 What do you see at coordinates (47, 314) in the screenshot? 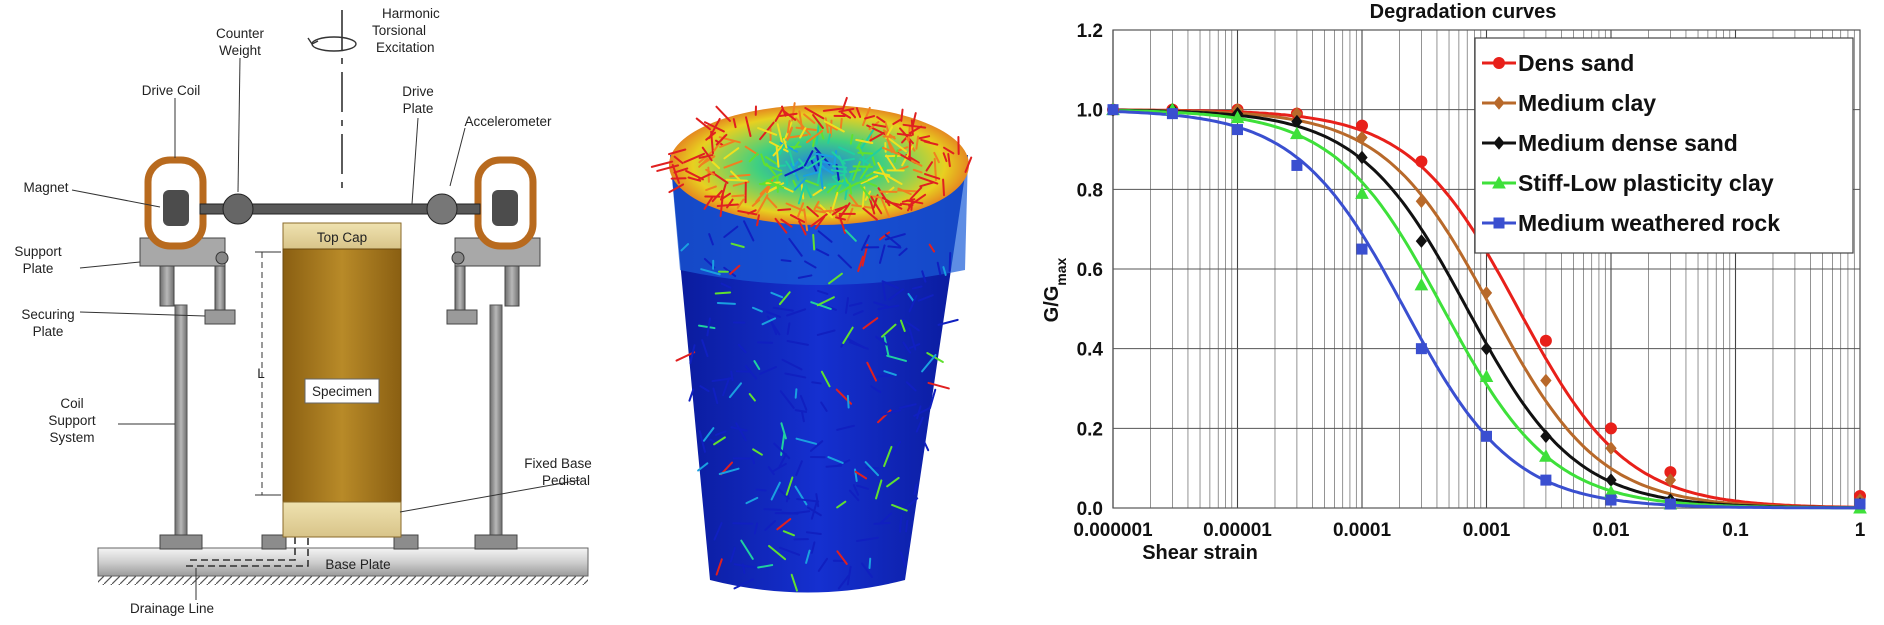
I see `label-securing: Securing` at bounding box center [47, 314].